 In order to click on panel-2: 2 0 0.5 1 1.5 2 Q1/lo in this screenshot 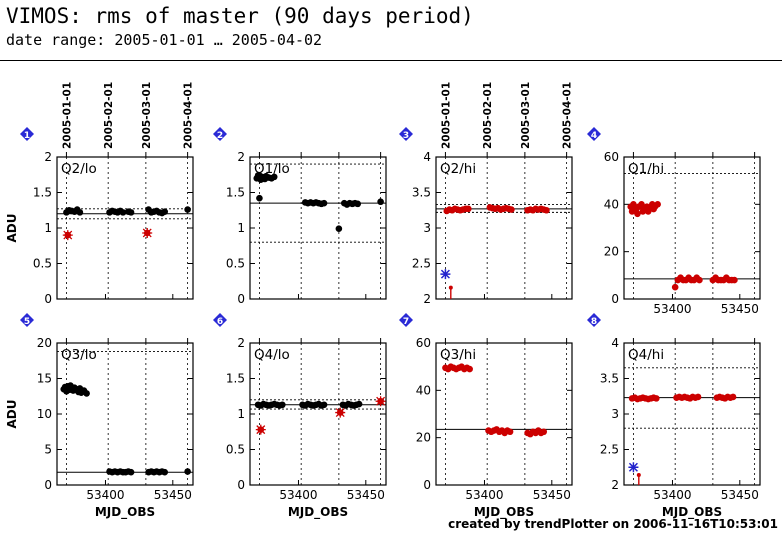, I will do `click(300, 216)`.